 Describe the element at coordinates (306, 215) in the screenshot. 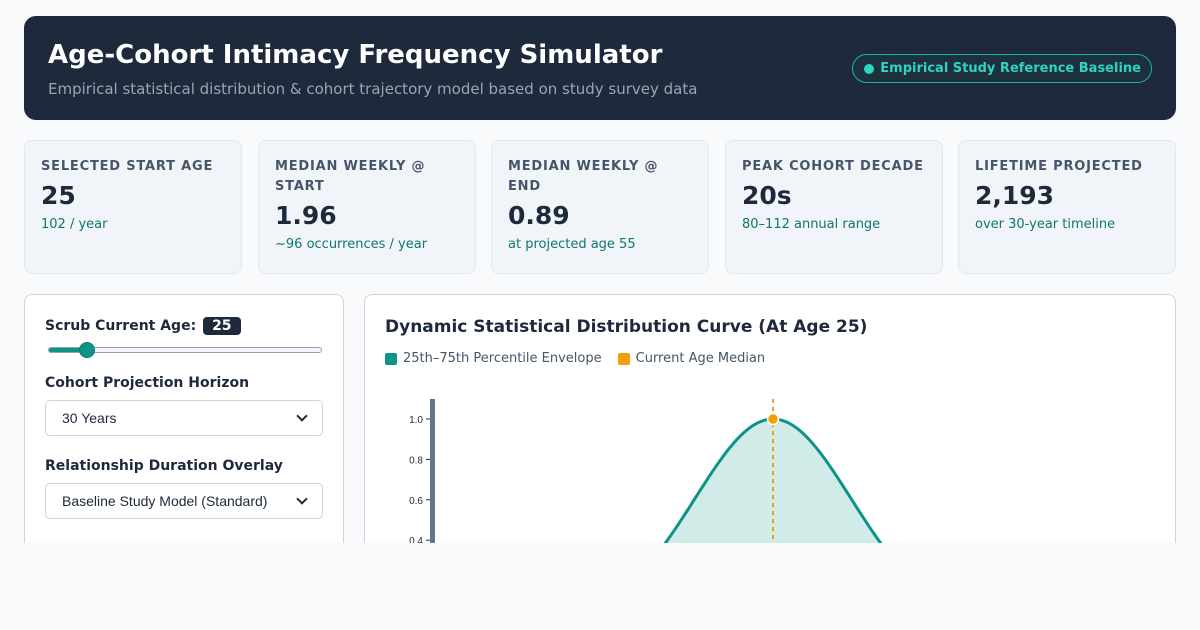

I see `stat-card-value: 1.96` at that location.